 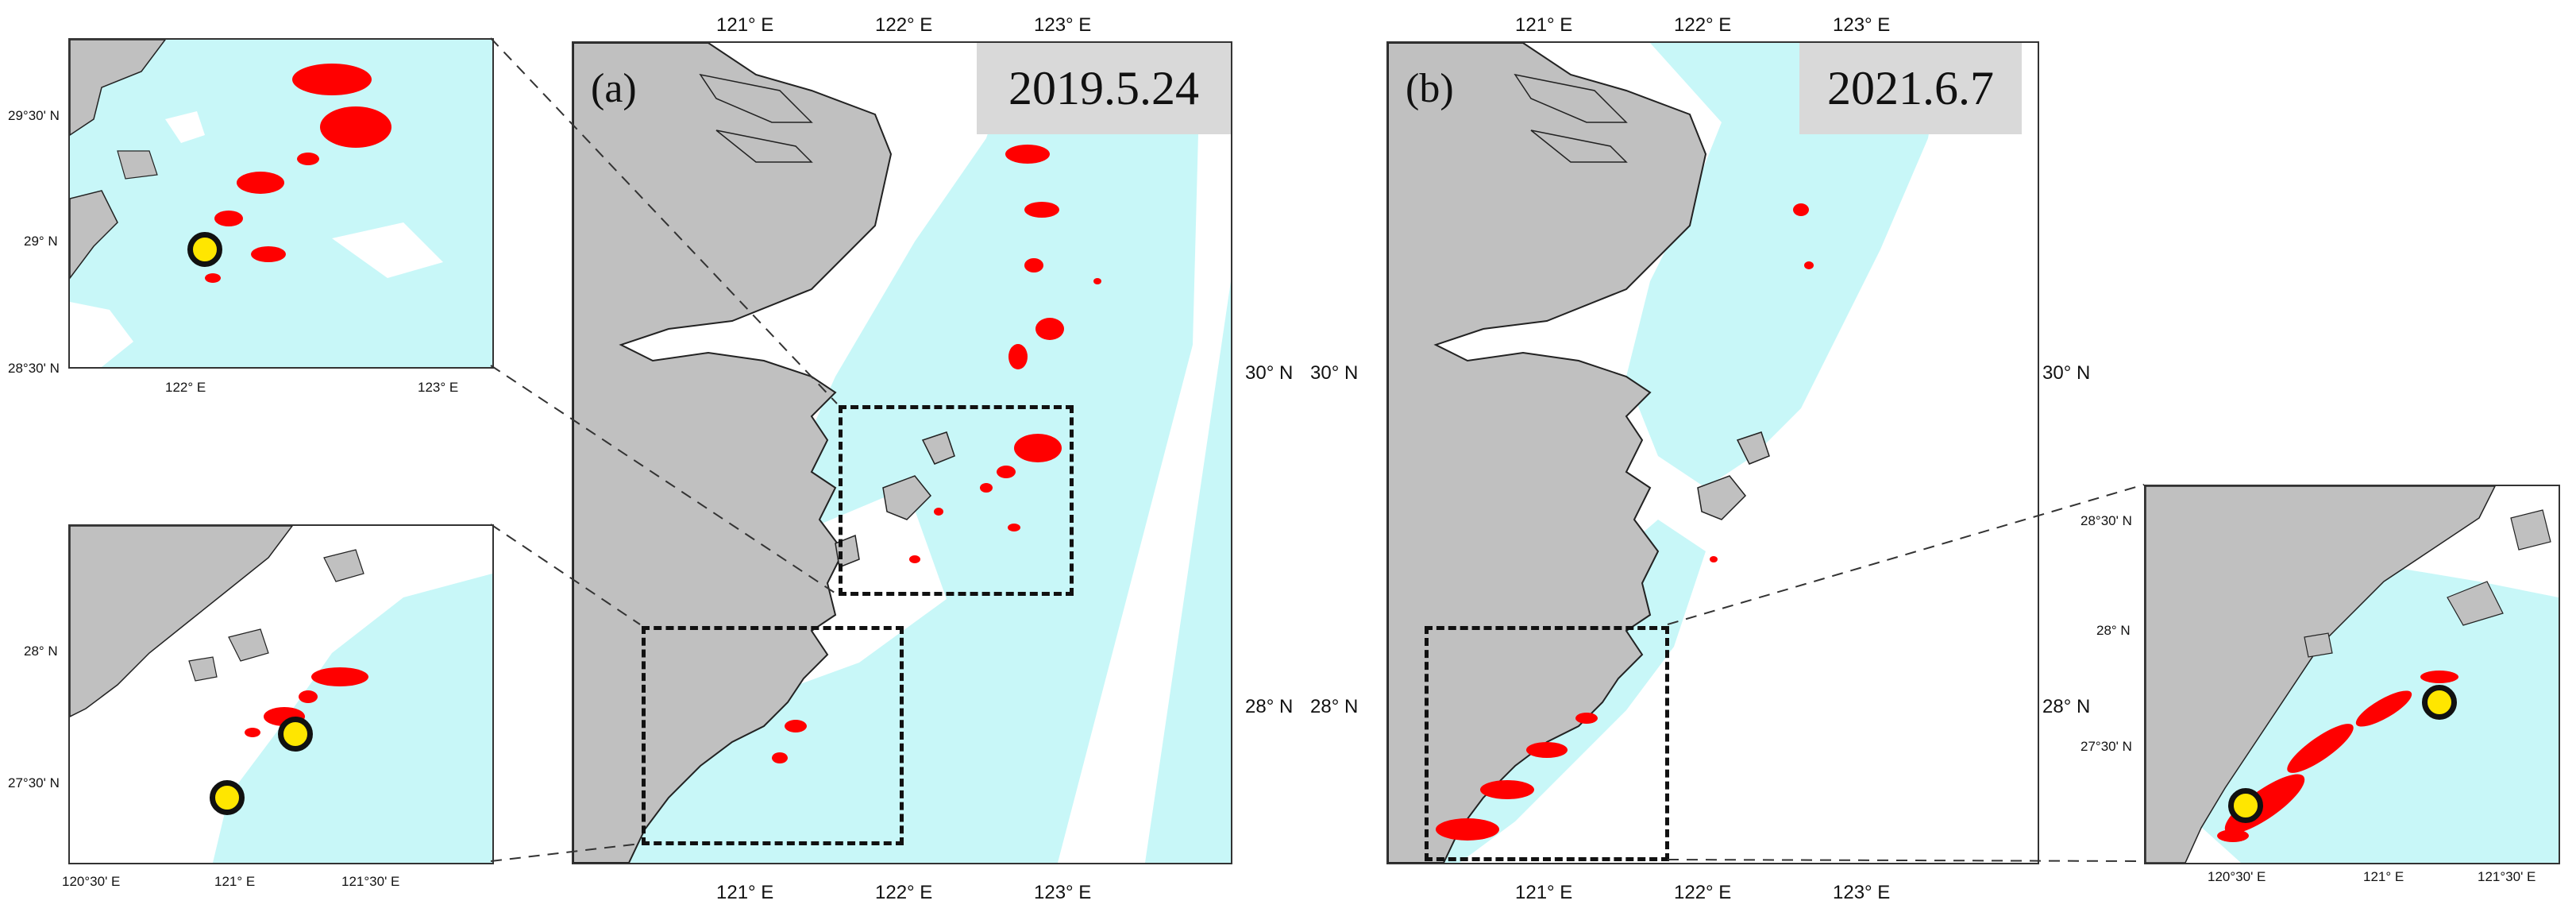 What do you see at coordinates (41, 651) in the screenshot?
I see `inset-a-lower-lat-28n: 28° N` at bounding box center [41, 651].